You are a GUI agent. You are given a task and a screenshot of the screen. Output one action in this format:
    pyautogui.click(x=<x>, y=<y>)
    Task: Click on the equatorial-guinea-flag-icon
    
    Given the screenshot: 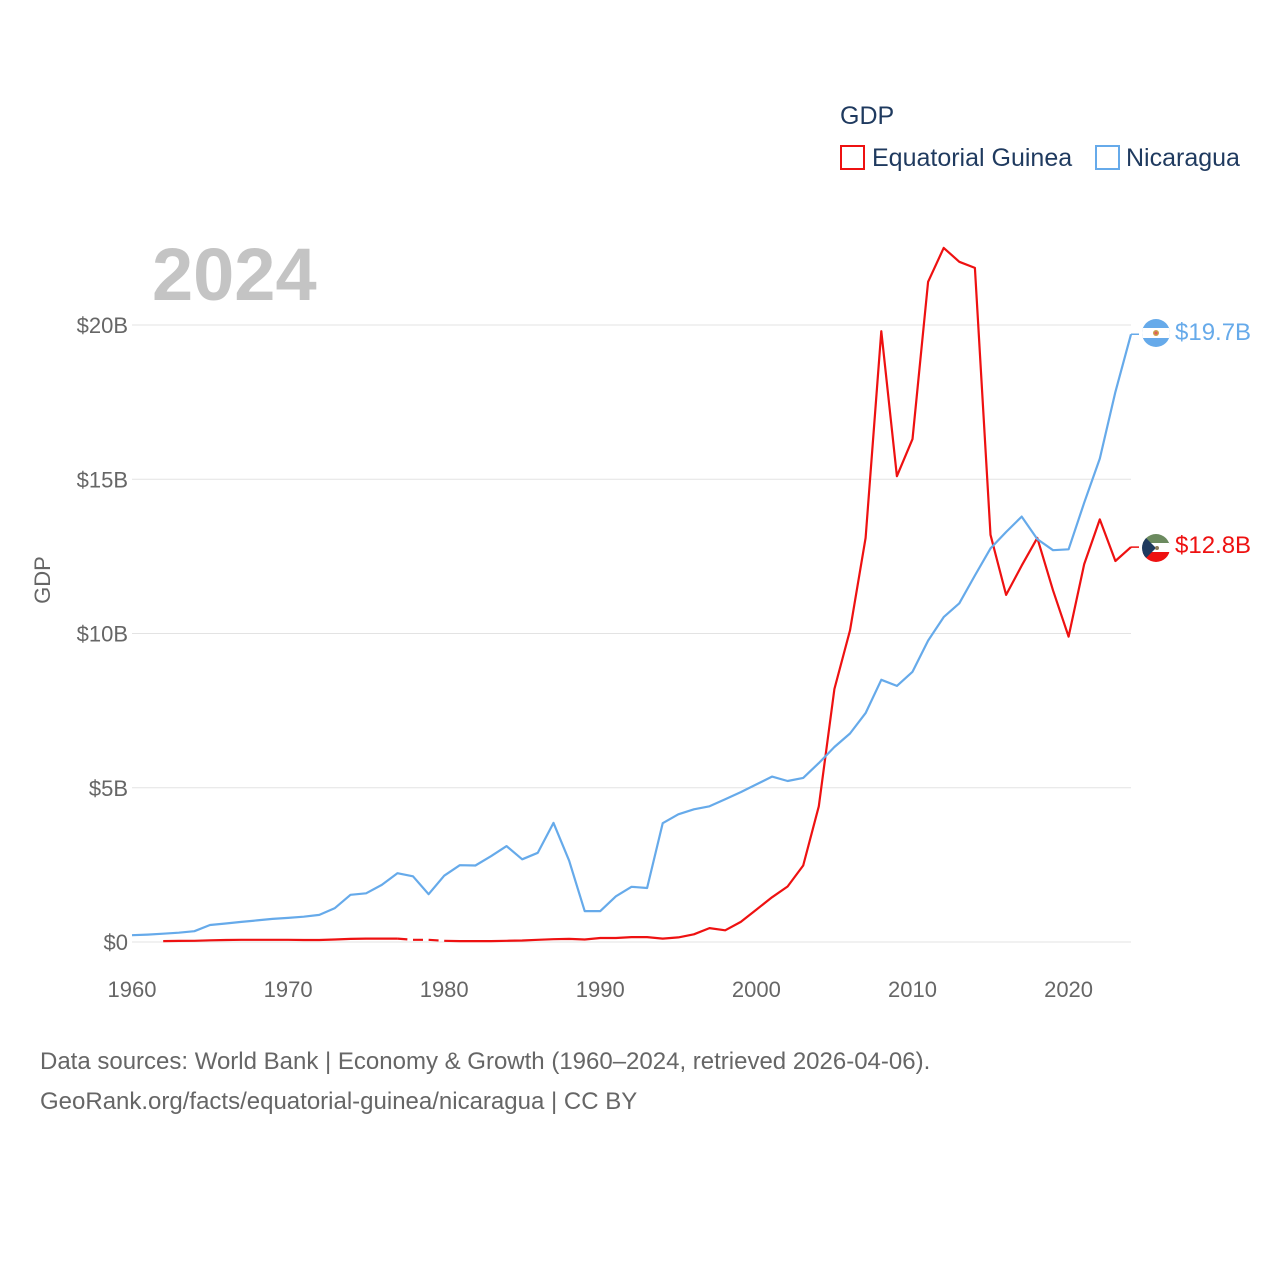 What is the action you would take?
    pyautogui.click(x=1156, y=548)
    